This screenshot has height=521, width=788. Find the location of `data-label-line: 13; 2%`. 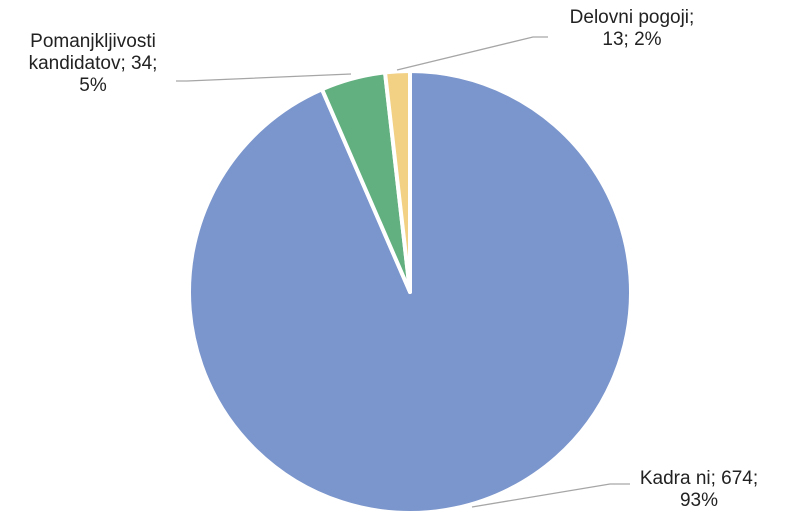

data-label-line: 13; 2% is located at coordinates (631, 39).